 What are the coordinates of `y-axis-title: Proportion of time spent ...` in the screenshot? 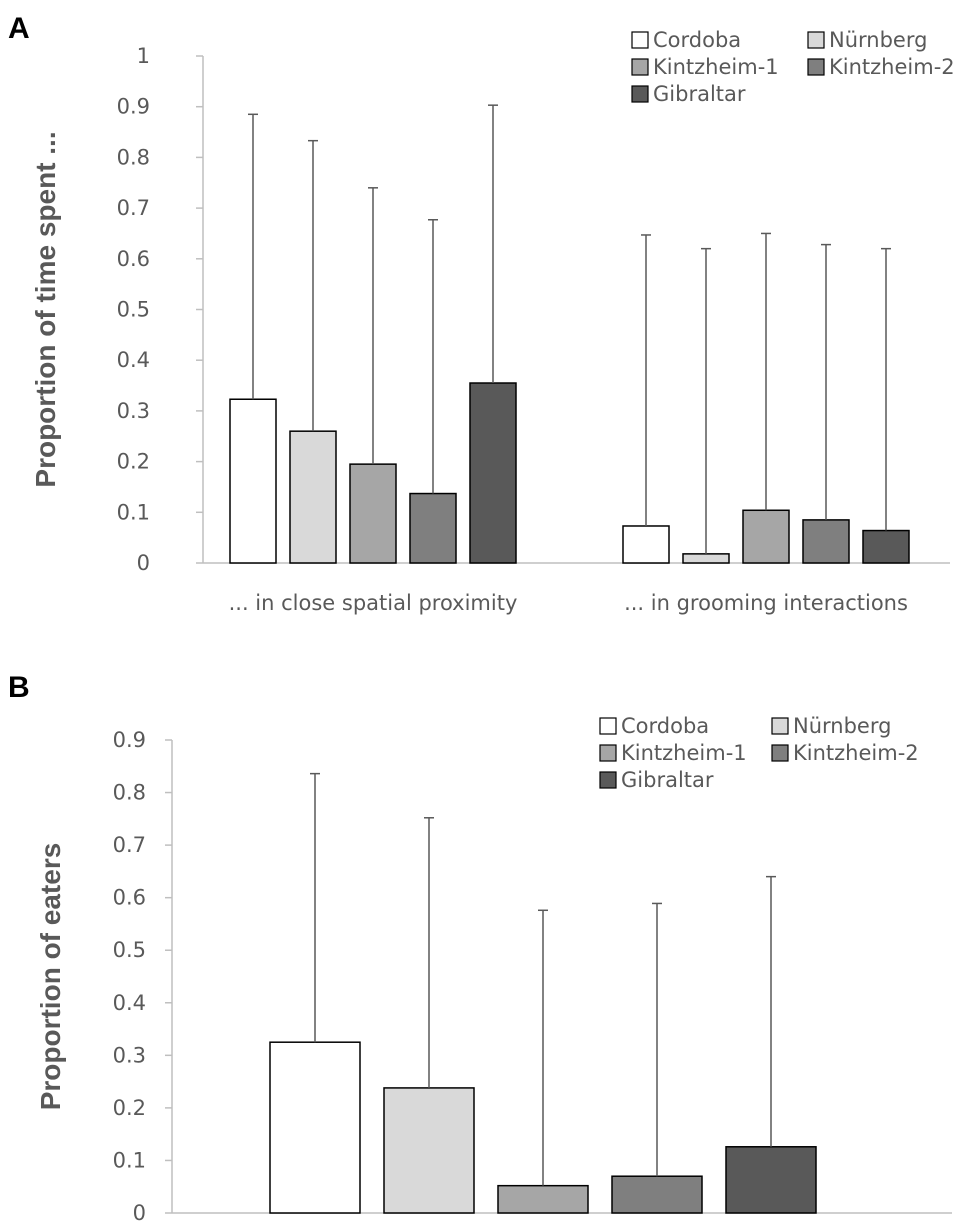 It's located at (45, 309).